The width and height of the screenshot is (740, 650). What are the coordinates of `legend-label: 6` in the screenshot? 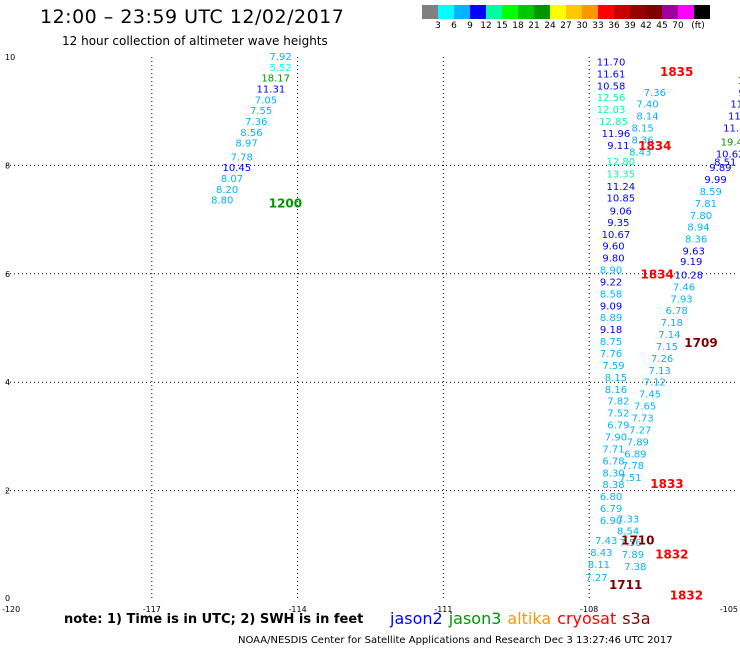 It's located at (454, 26).